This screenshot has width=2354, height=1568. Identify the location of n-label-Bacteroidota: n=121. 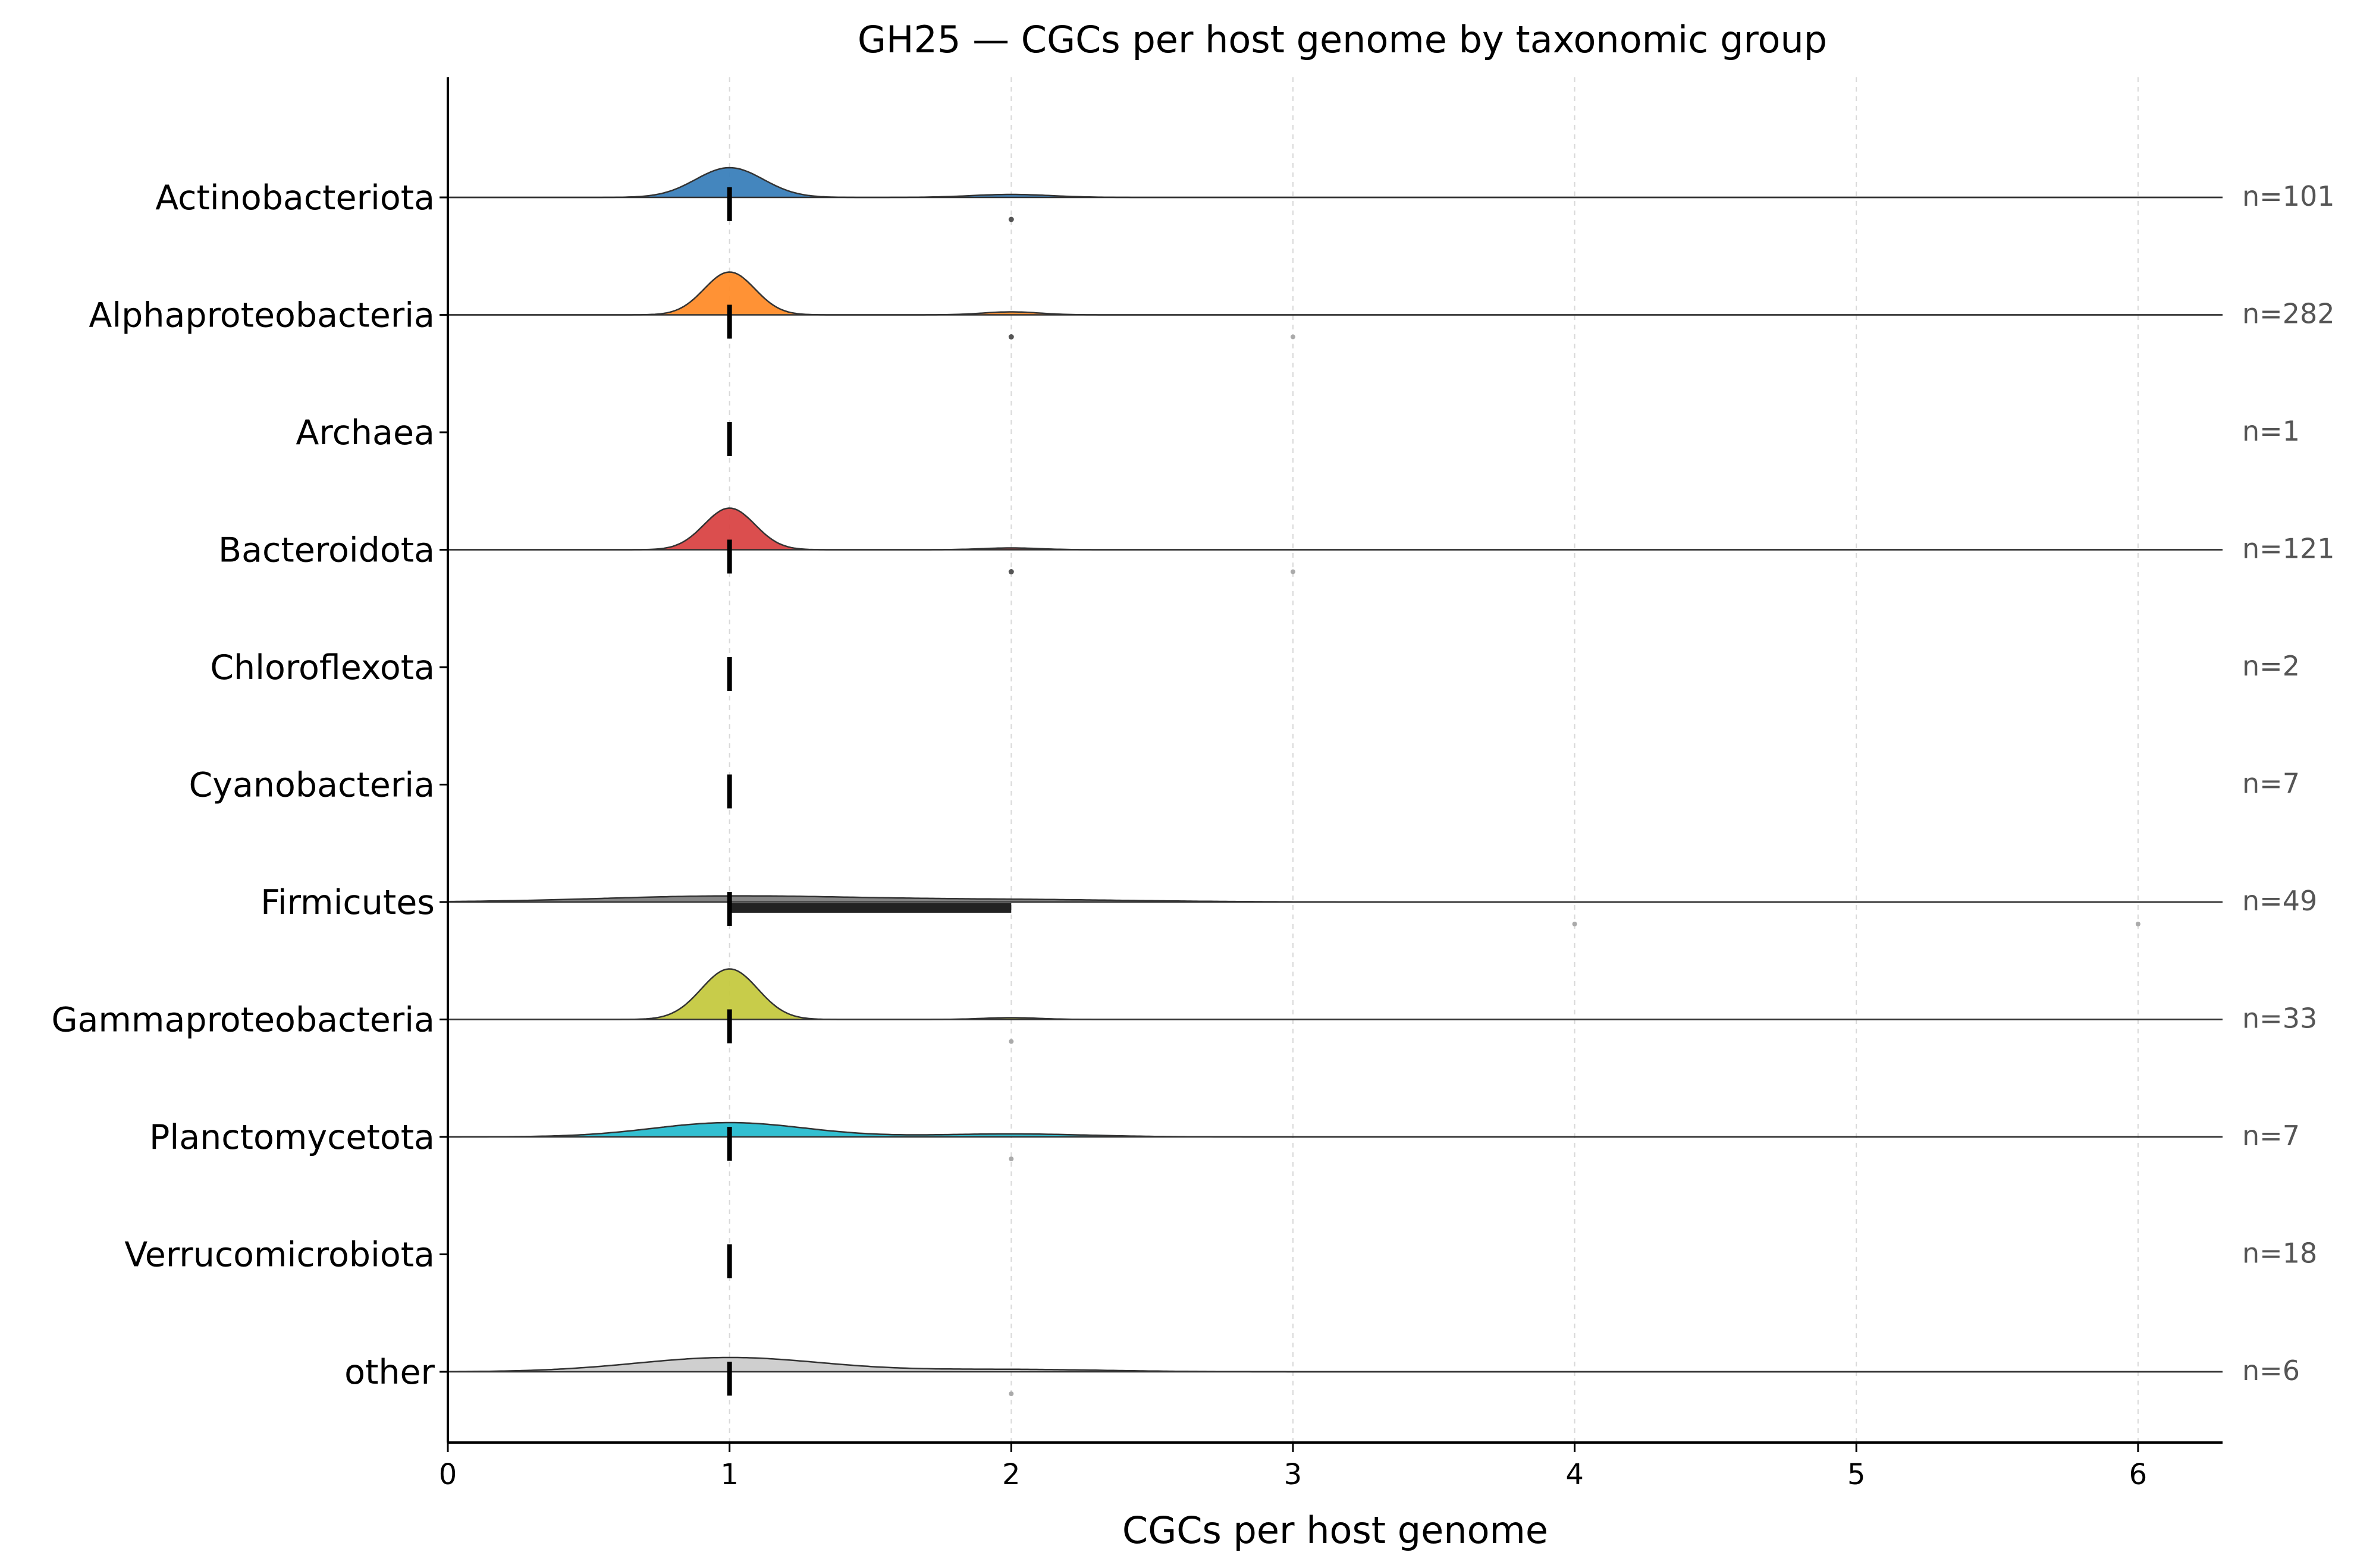
(2288, 549).